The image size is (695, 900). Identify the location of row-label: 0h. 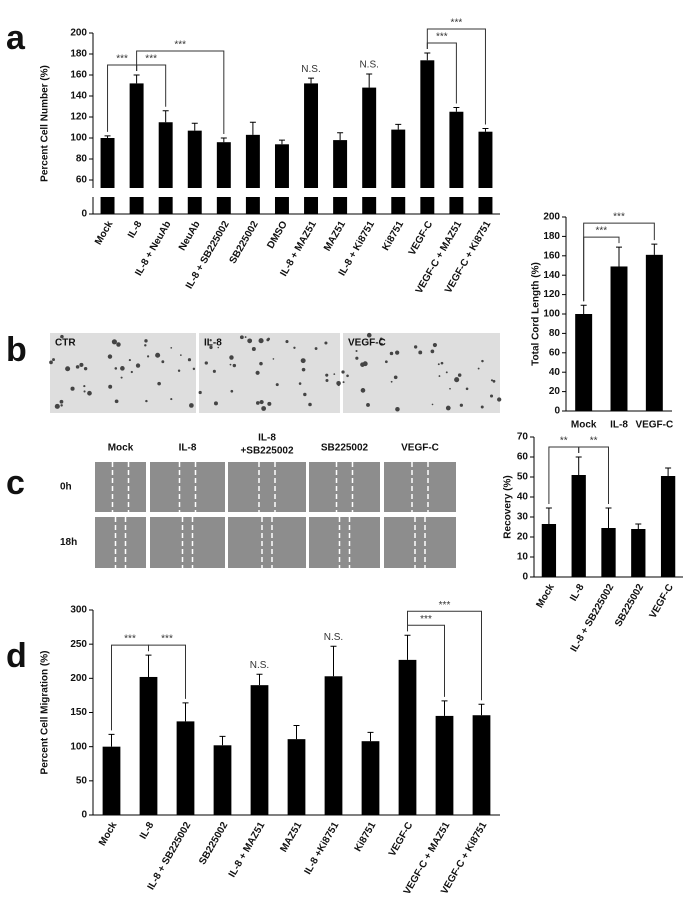
(66, 487).